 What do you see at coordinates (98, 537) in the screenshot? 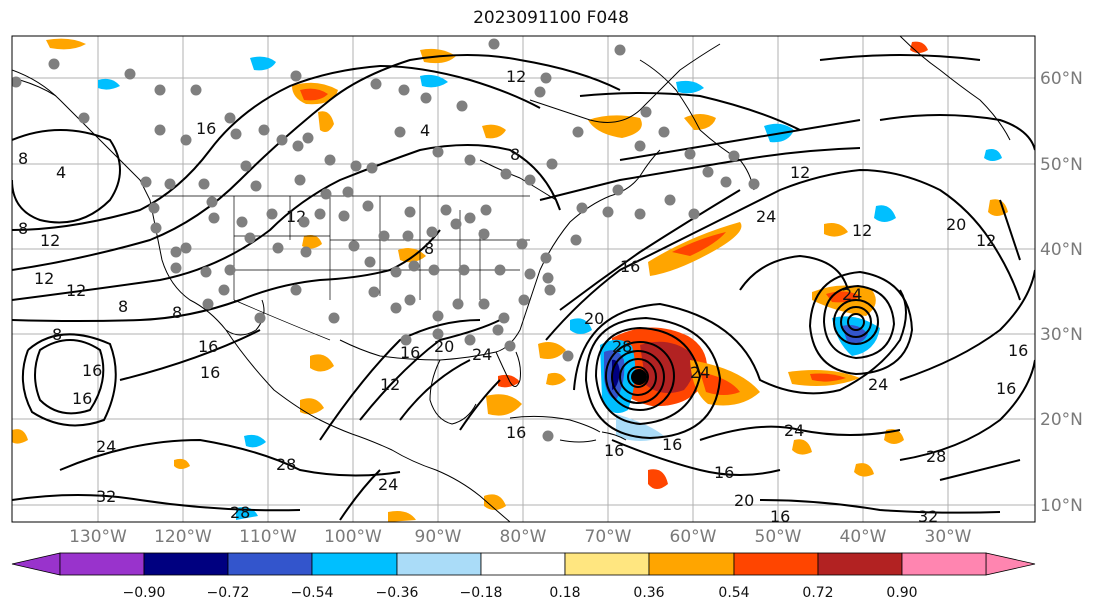
I see `lon-label: 130°W` at bounding box center [98, 537].